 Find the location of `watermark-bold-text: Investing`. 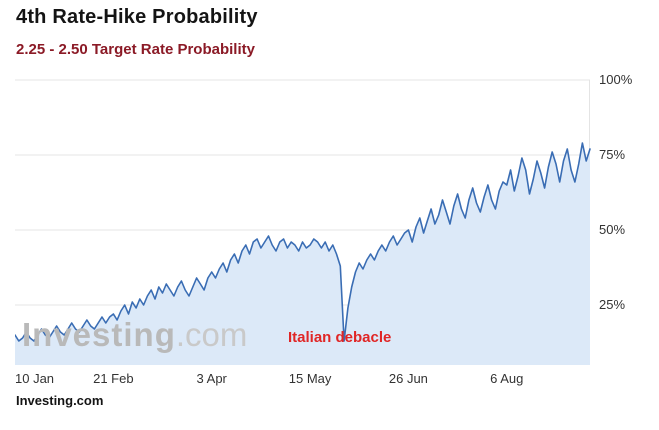

watermark-bold-text: Investing is located at coordinates (99, 334).